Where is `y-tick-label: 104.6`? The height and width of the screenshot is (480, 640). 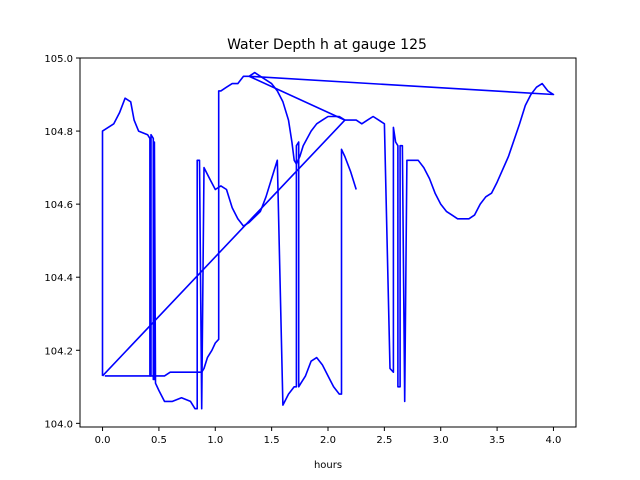
y-tick-label: 104.6 is located at coordinates (58, 205).